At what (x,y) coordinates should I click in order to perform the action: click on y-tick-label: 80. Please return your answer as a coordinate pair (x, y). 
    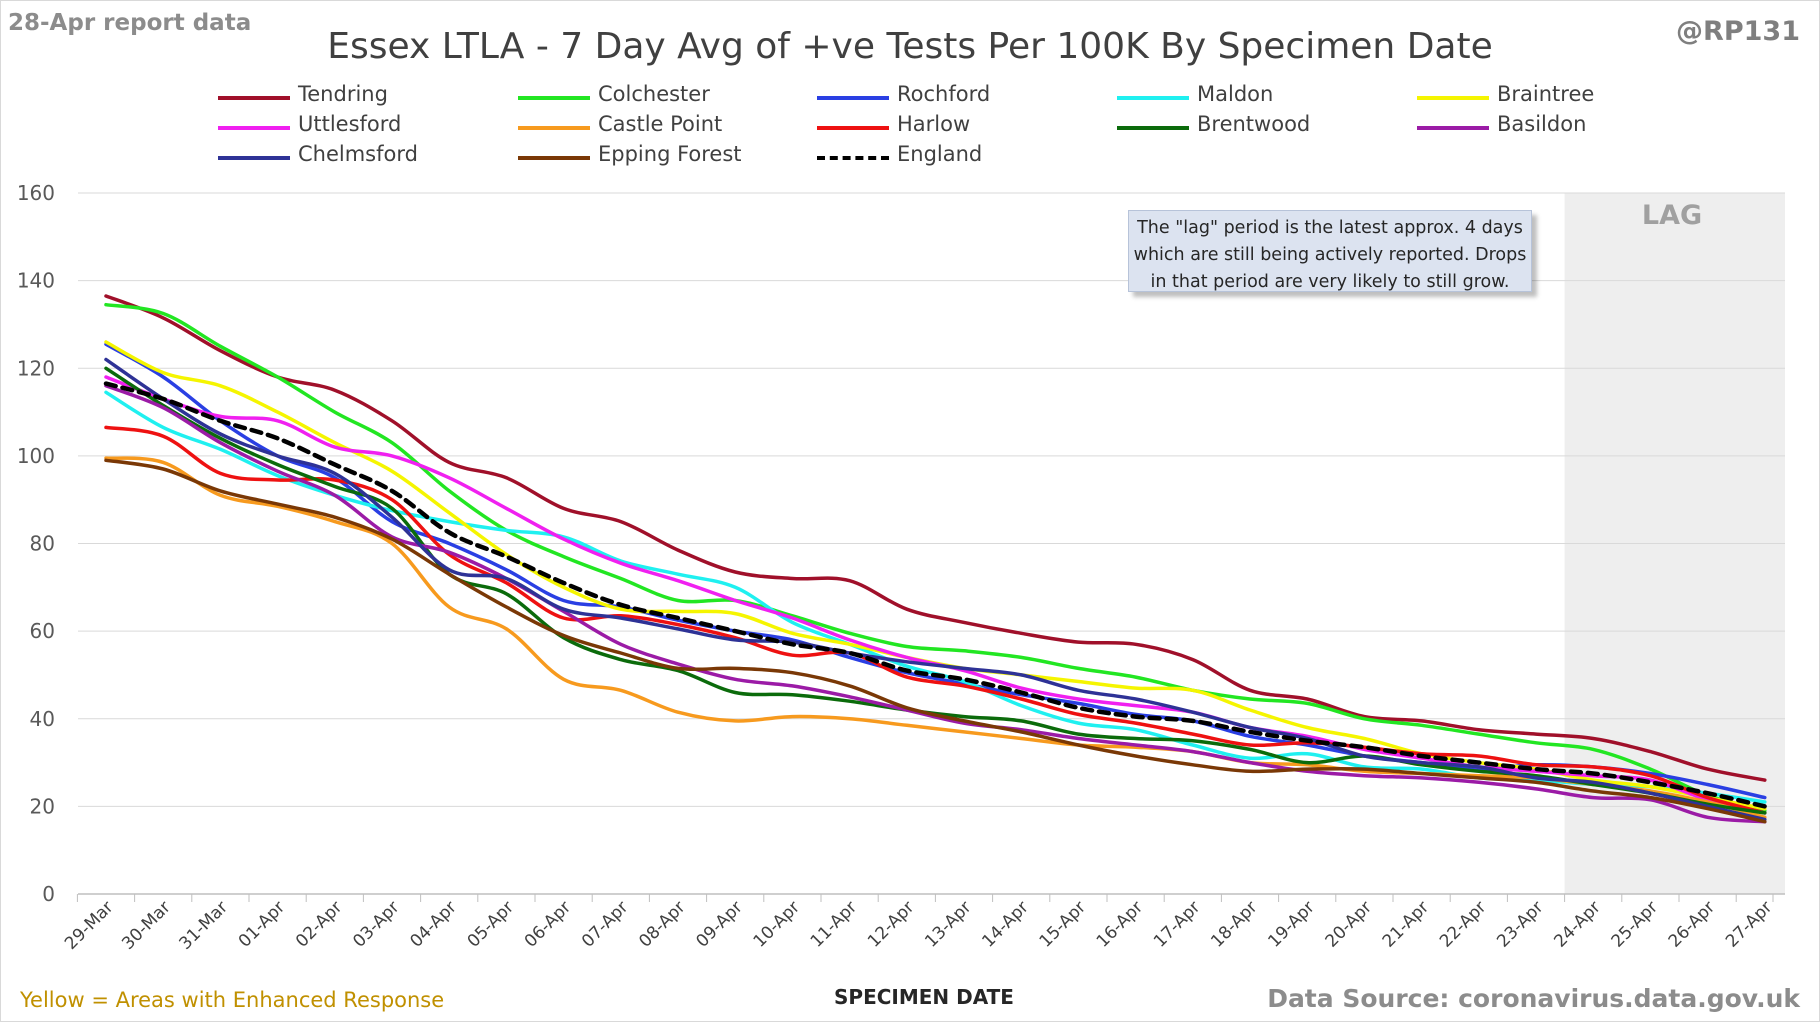
    Looking at the image, I should click on (42, 544).